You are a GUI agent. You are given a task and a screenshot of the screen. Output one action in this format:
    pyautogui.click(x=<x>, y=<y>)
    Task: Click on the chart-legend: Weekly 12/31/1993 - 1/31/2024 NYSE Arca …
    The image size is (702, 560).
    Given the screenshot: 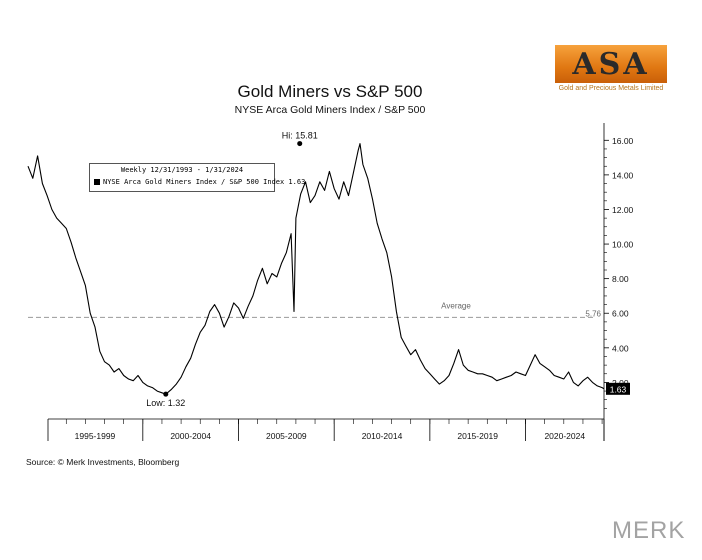 What is the action you would take?
    pyautogui.click(x=197, y=177)
    